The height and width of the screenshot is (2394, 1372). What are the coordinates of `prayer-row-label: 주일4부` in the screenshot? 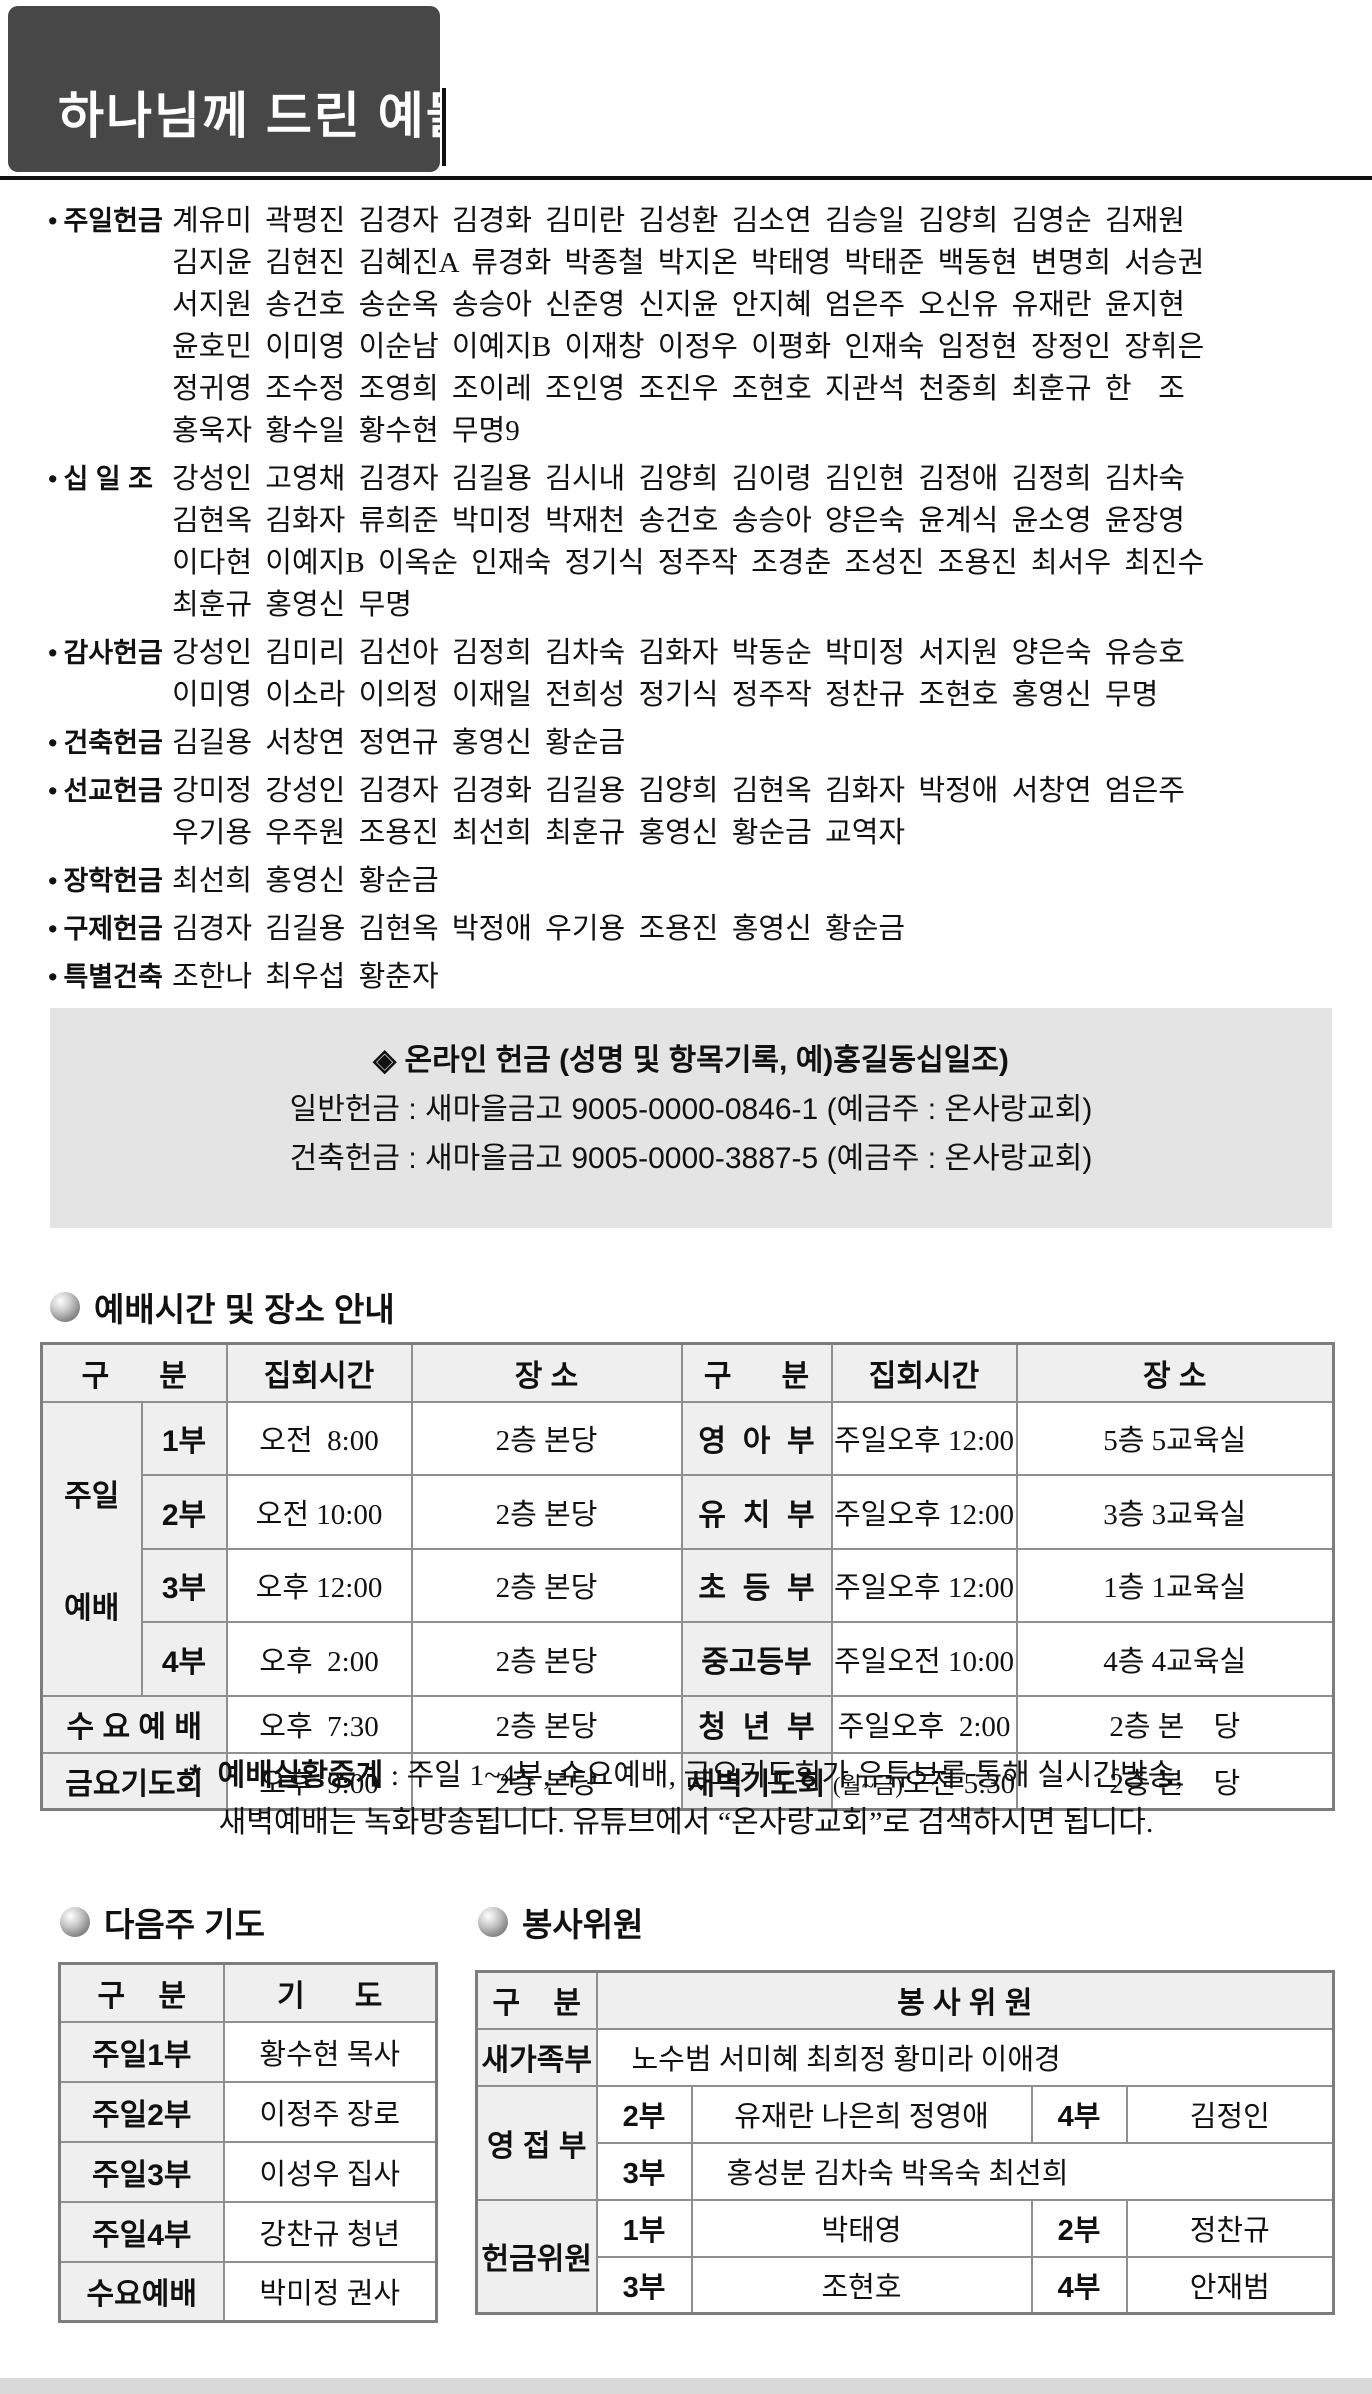 It's located at (141, 2231).